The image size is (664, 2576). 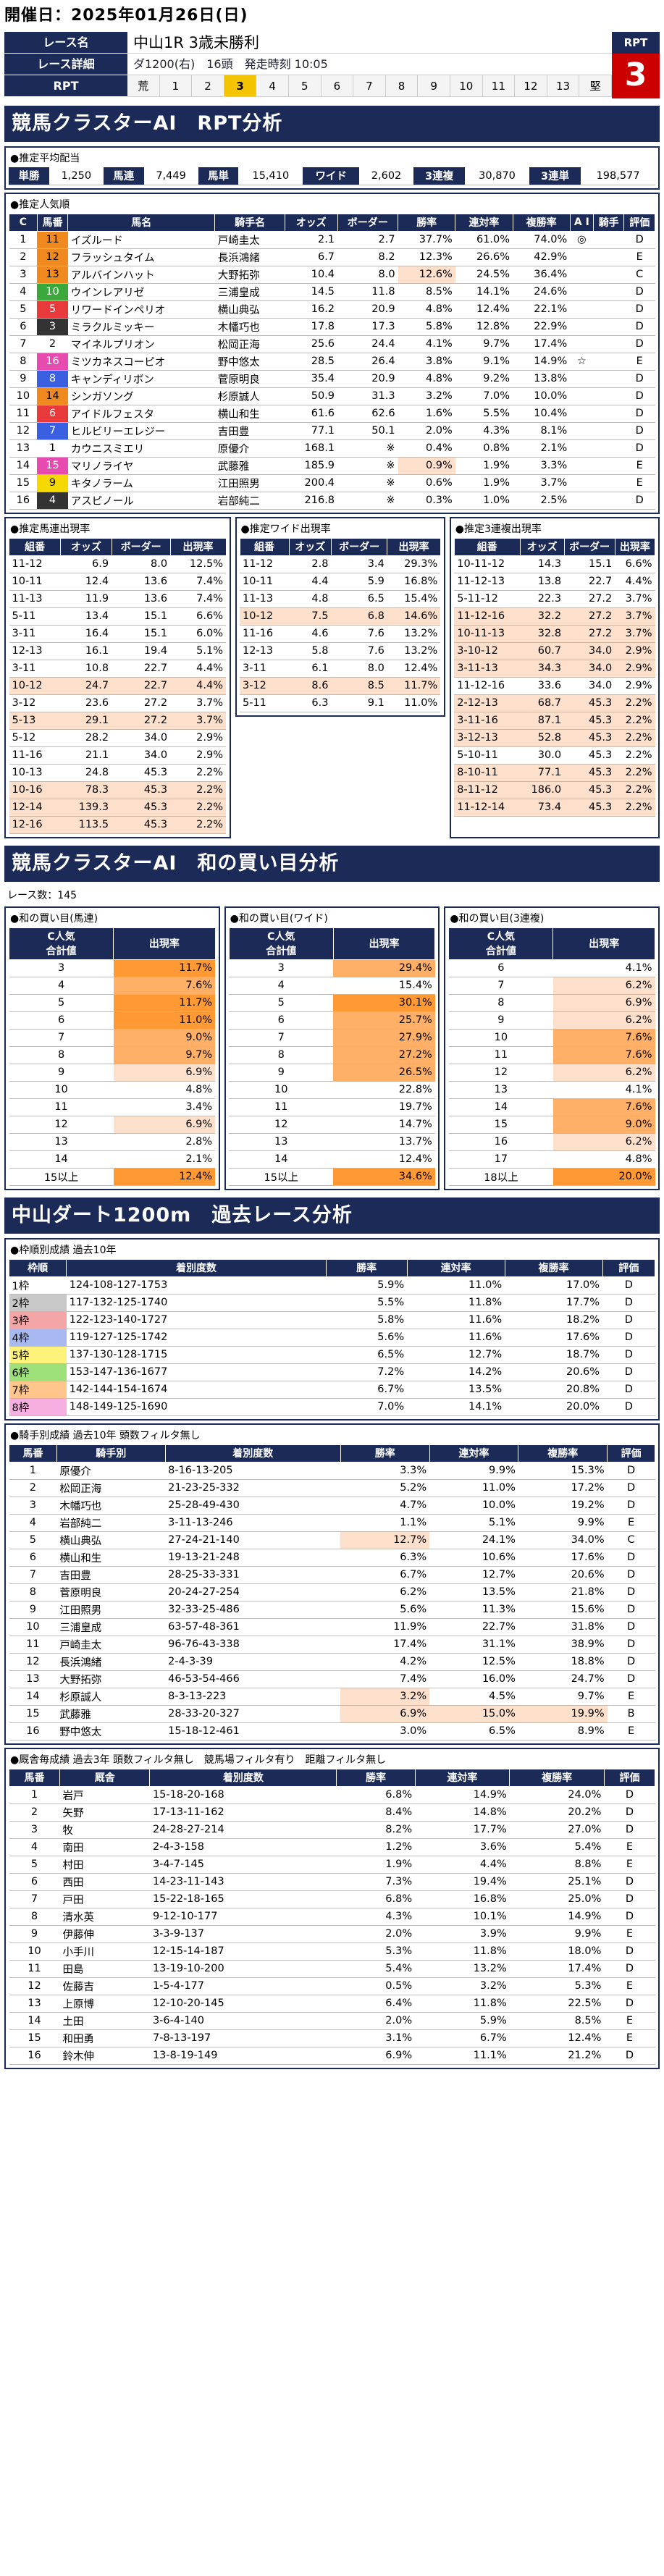 I want to click on table-row: 13 大野拓弥 46-53-54-466 7.4% 16.0% 24.7% D, so click(x=332, y=1679).